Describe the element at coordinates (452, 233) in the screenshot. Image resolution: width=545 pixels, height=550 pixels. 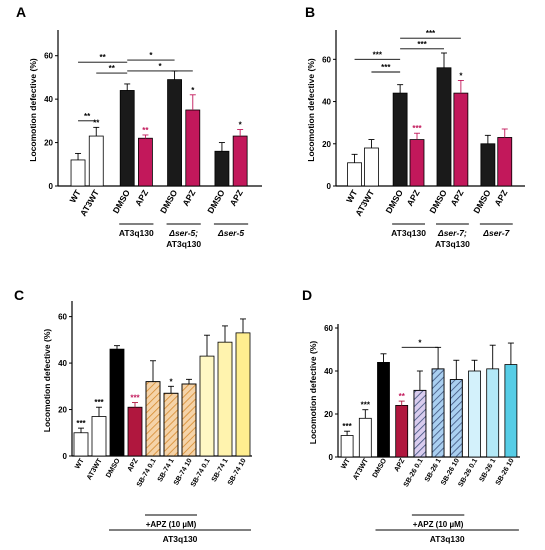
I see `group-label: Δser-7;` at that location.